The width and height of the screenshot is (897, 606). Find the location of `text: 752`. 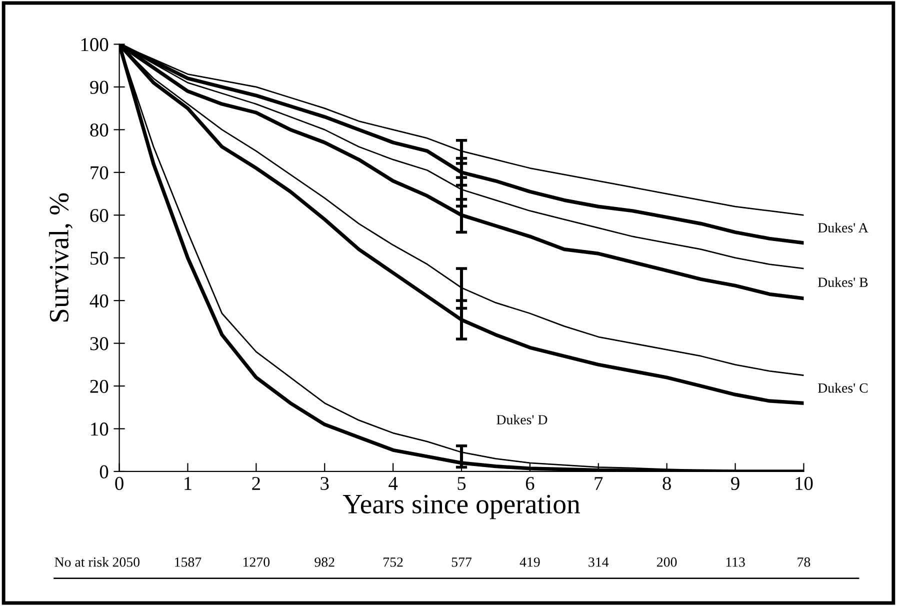

text: 752 is located at coordinates (393, 562).